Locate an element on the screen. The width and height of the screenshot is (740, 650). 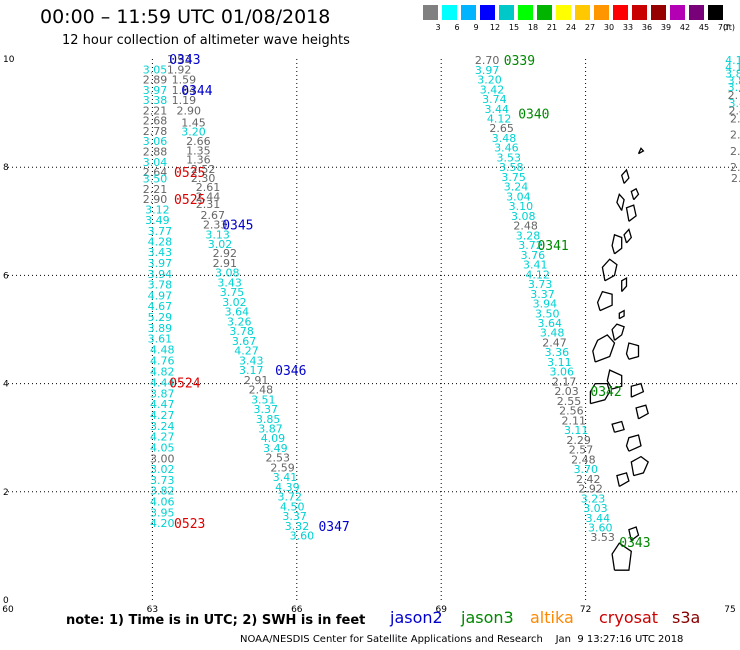
scale-unit-label: (ft) is located at coordinates (729, 27).